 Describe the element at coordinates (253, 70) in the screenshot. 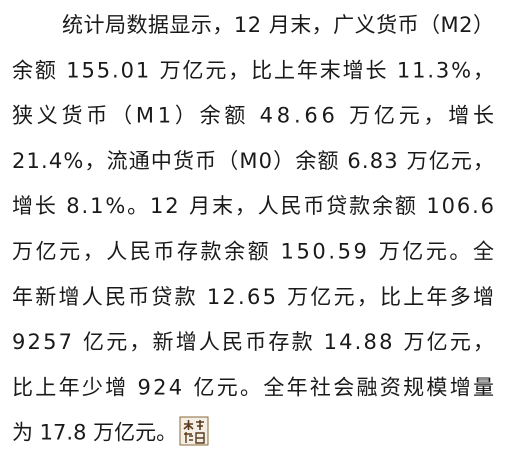

I see `text-line: 余额 155.01 万亿元，比上年末增长 11.3%，` at that location.